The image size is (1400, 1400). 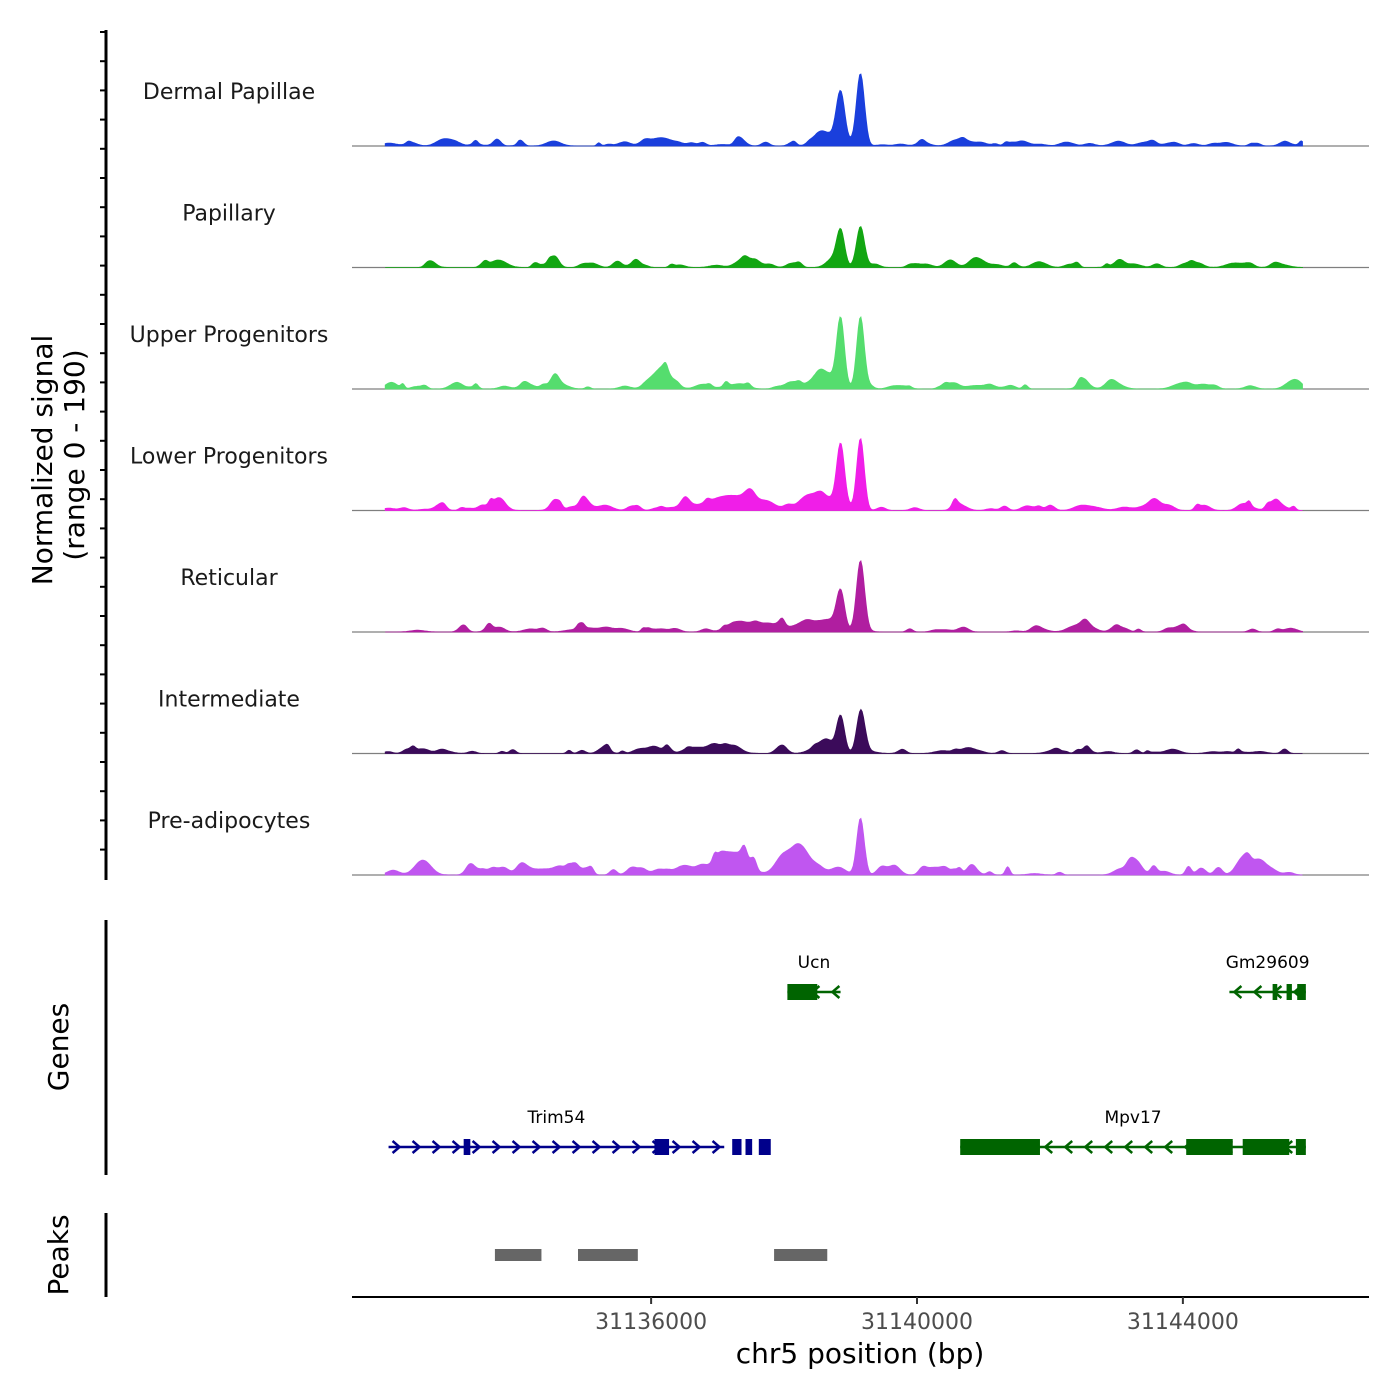 I want to click on gene-trim54: Trim54, so click(x=579, y=1131).